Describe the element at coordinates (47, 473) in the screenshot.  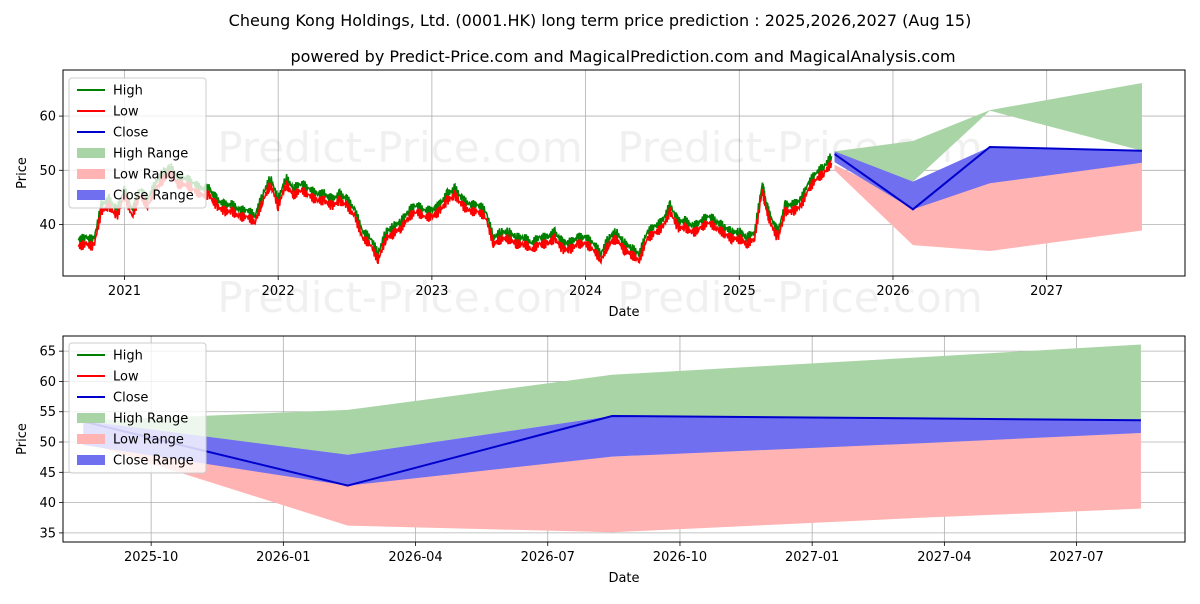
I see `1-ytick-label: 45` at that location.